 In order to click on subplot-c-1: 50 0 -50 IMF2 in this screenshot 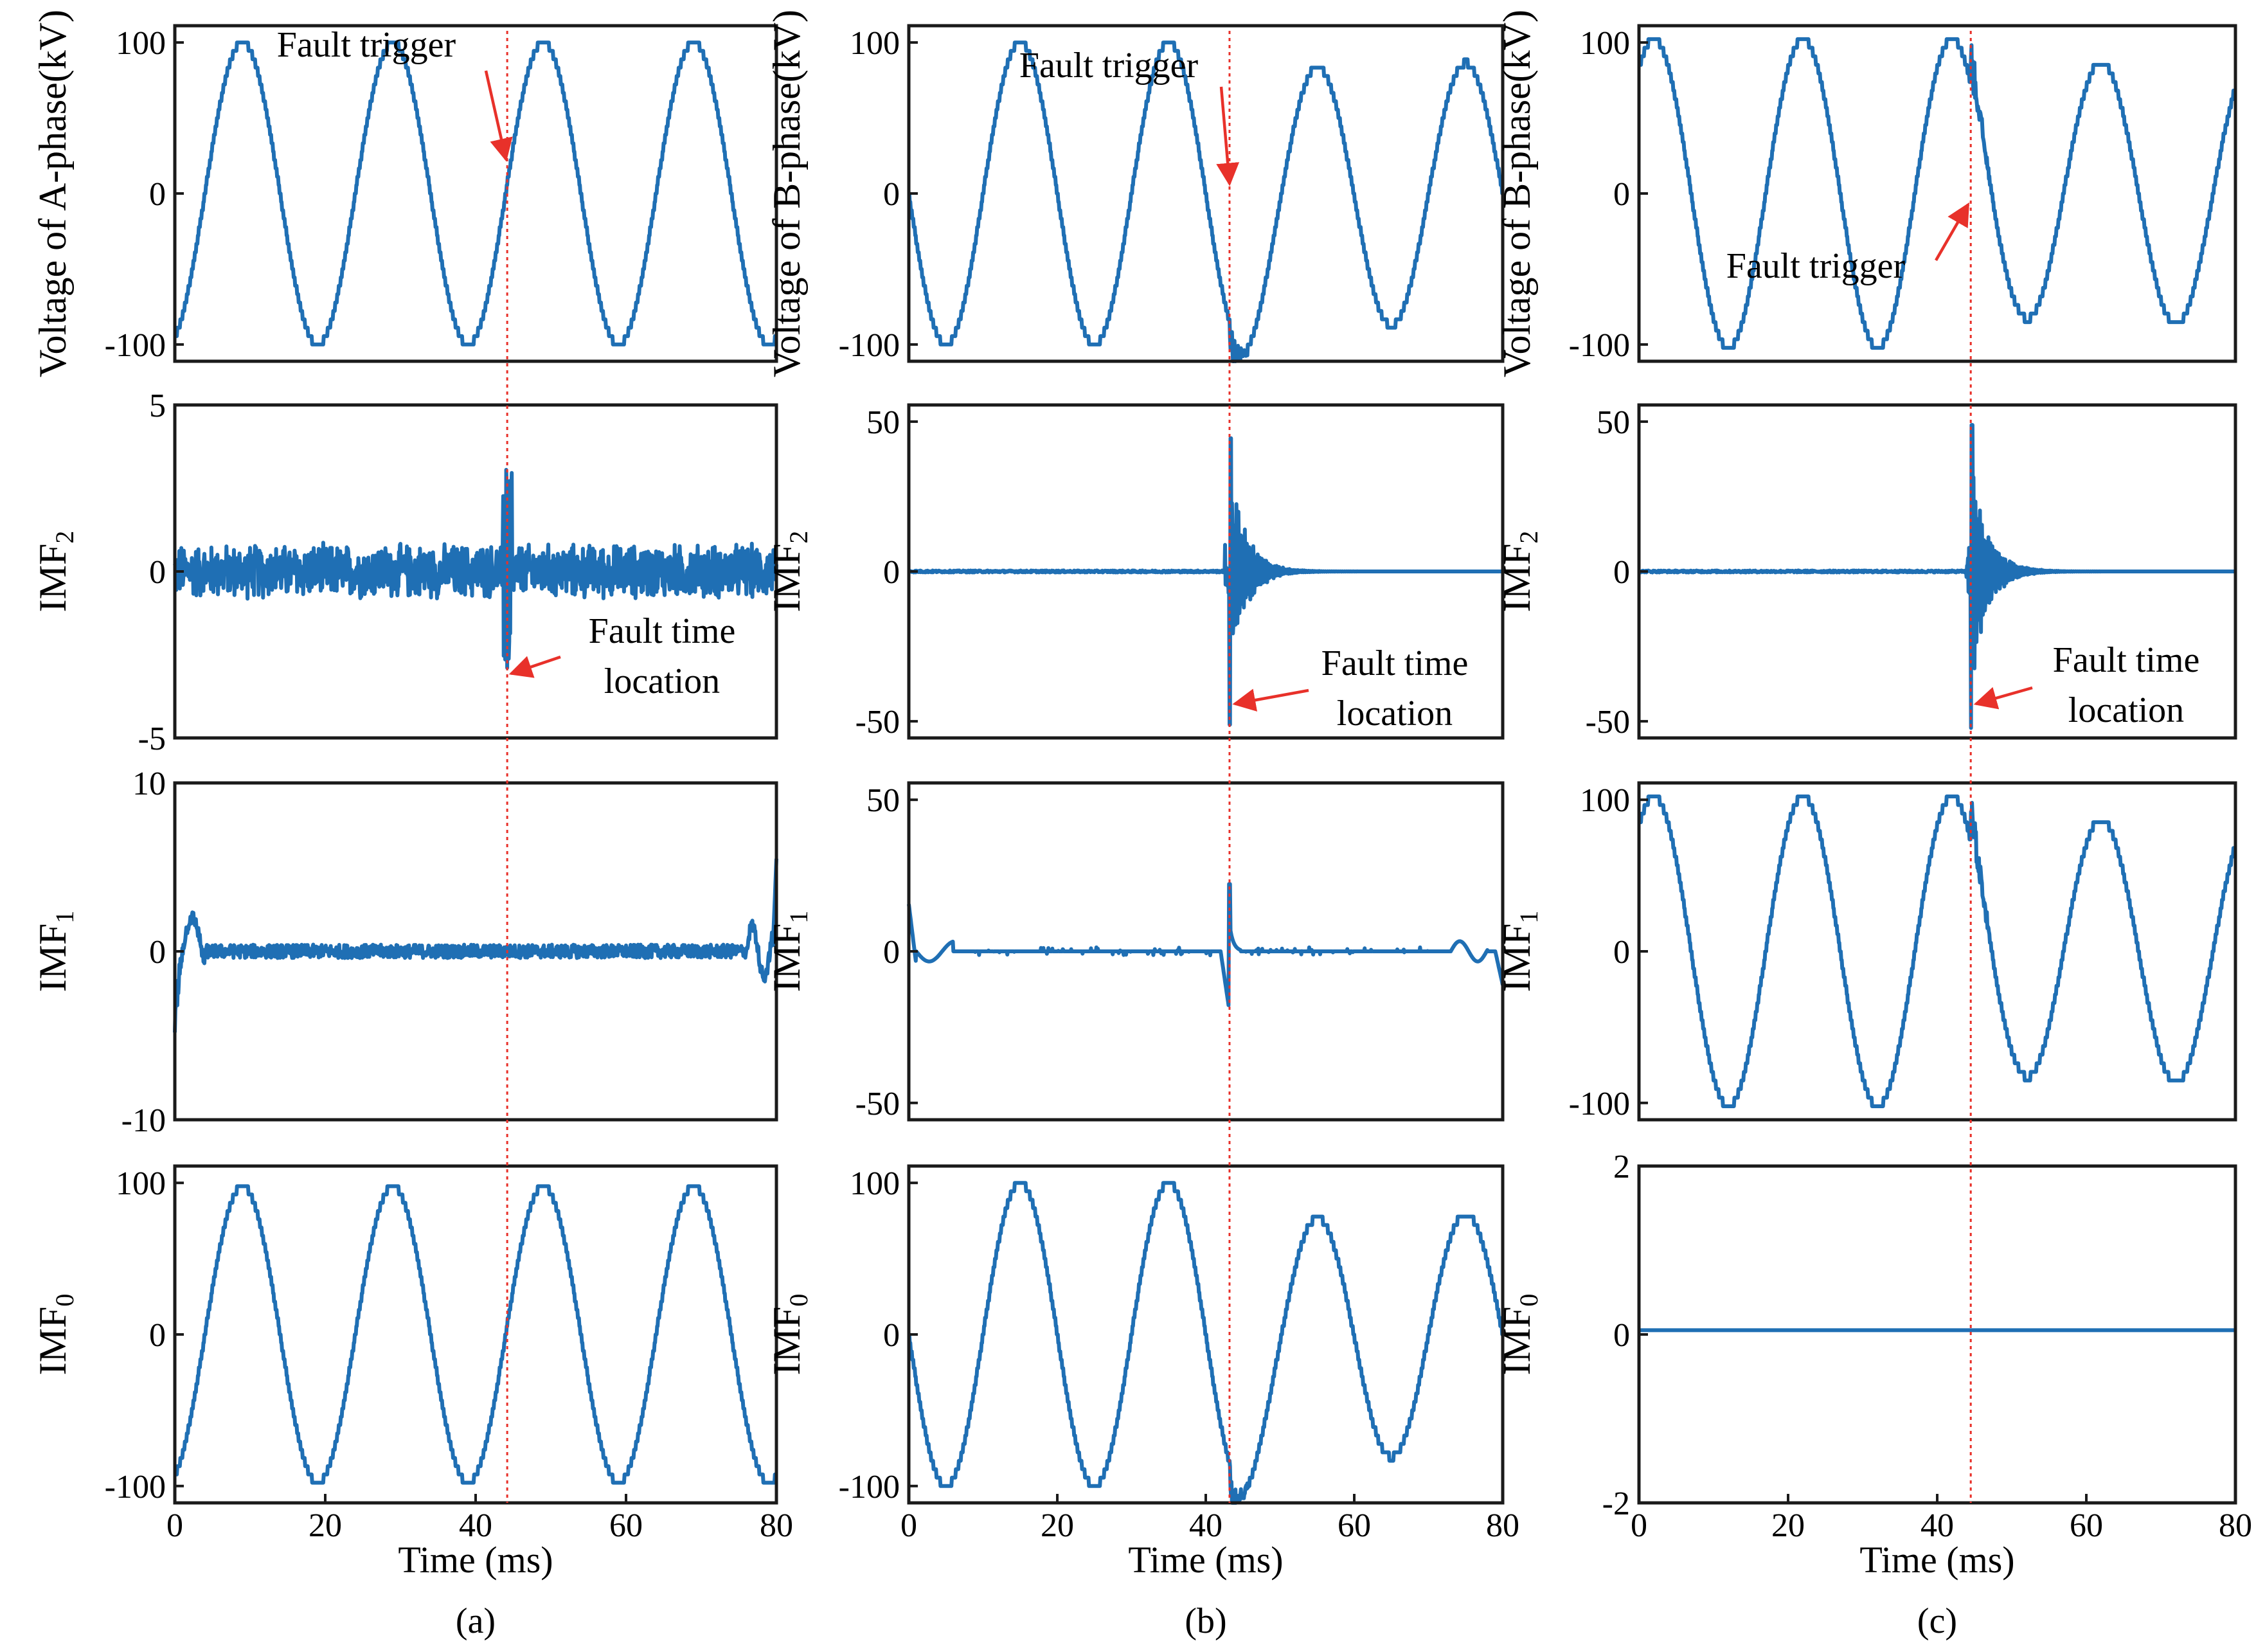, I will do `click(1867, 572)`.